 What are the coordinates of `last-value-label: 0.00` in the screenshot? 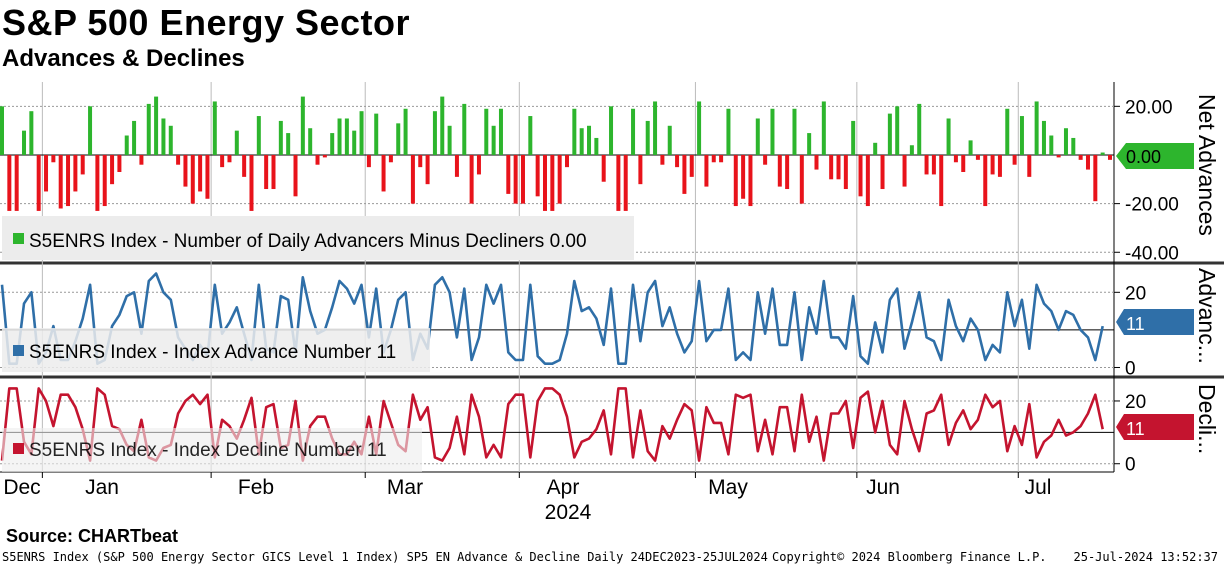 It's located at (1143, 157).